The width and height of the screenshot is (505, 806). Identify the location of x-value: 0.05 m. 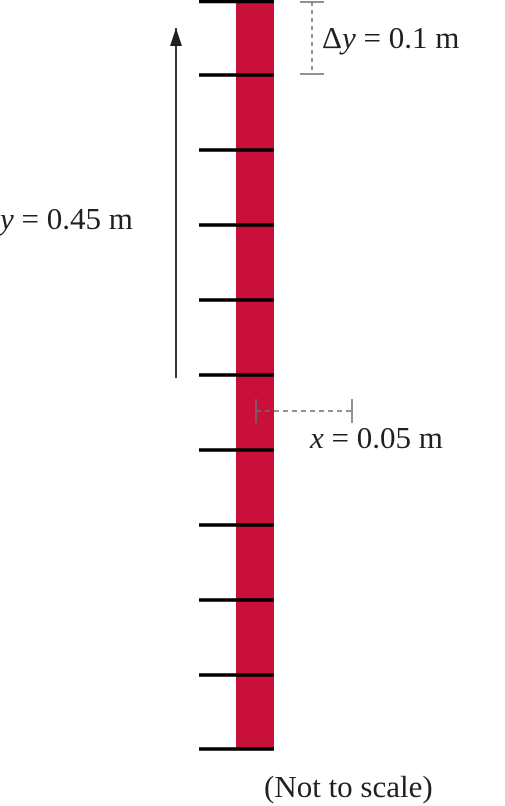
(400, 437).